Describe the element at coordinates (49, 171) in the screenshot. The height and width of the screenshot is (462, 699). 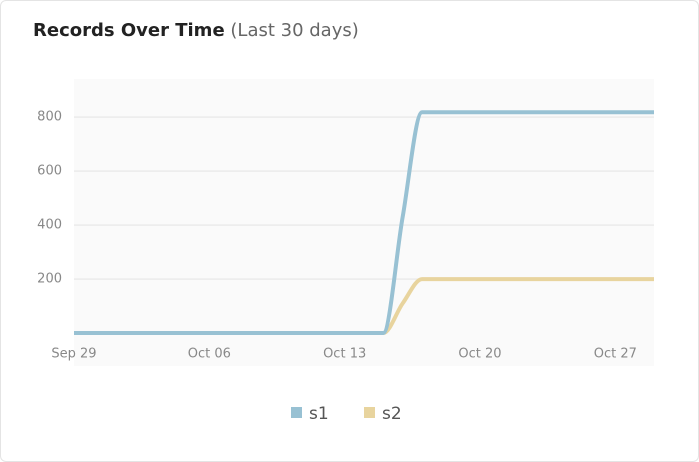
I see `y-tick-label: 600` at that location.